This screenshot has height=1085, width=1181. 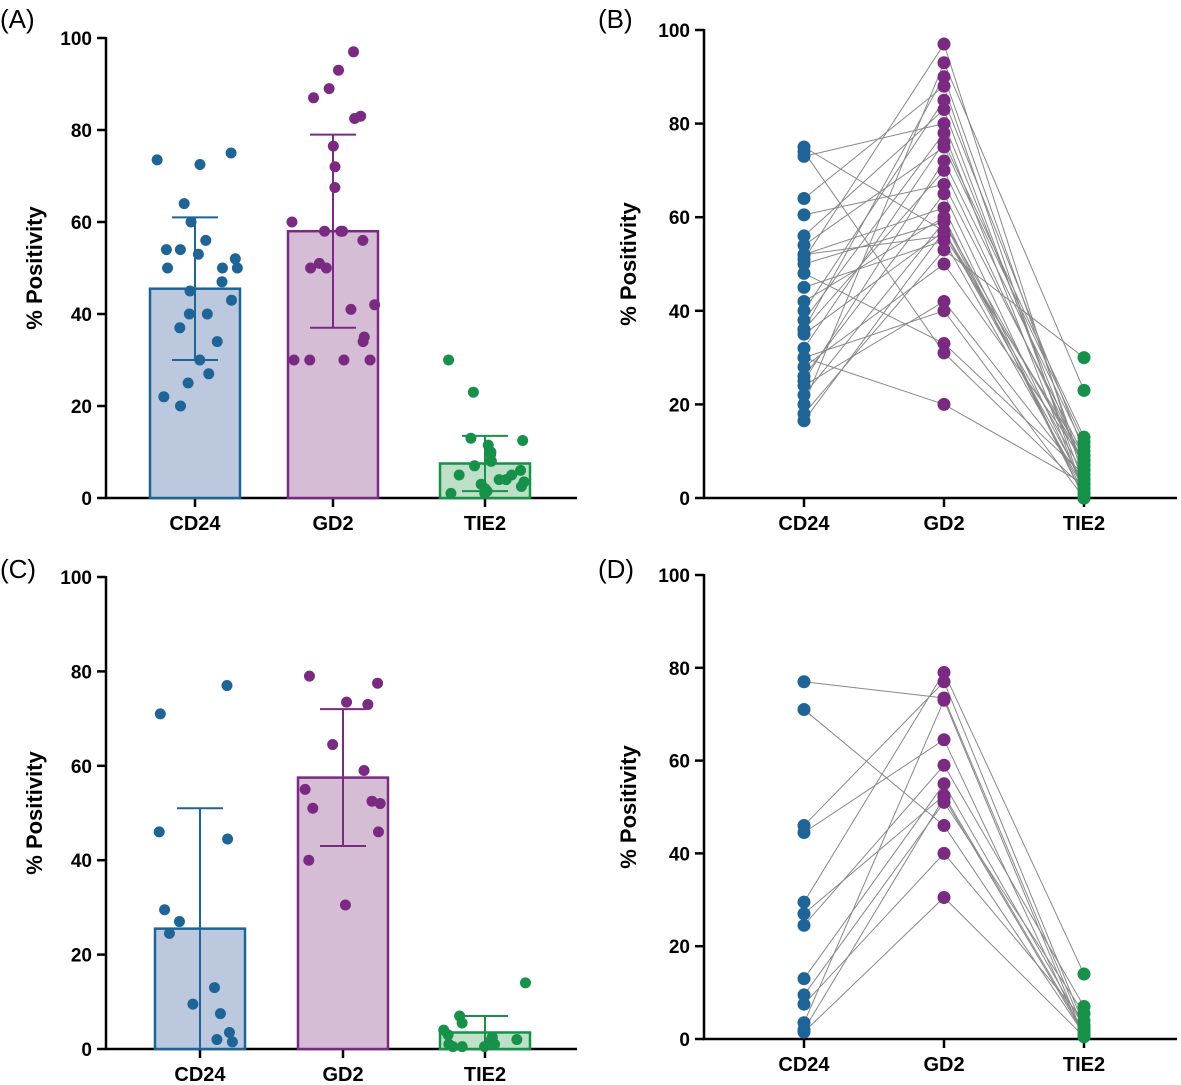 What do you see at coordinates (944, 967) in the screenshot?
I see `paired-line` at bounding box center [944, 967].